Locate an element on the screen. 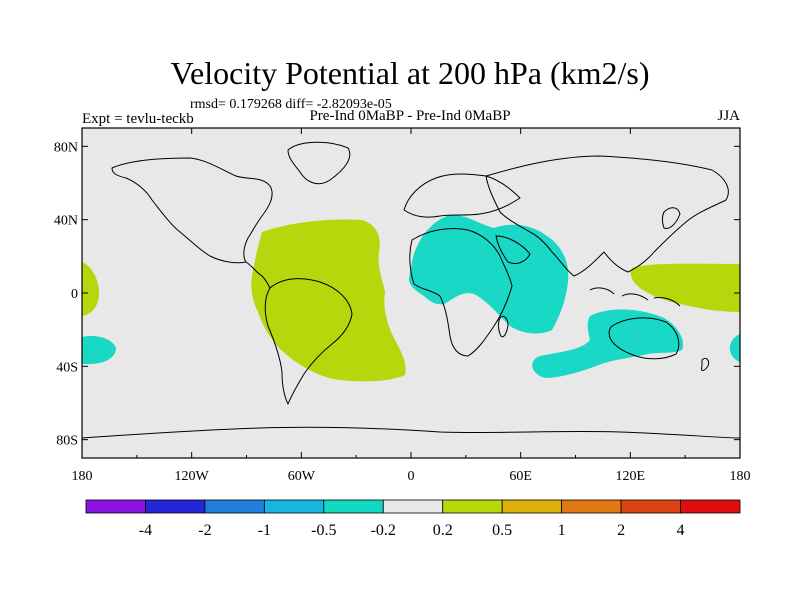  coastline-australia is located at coordinates (644, 338).